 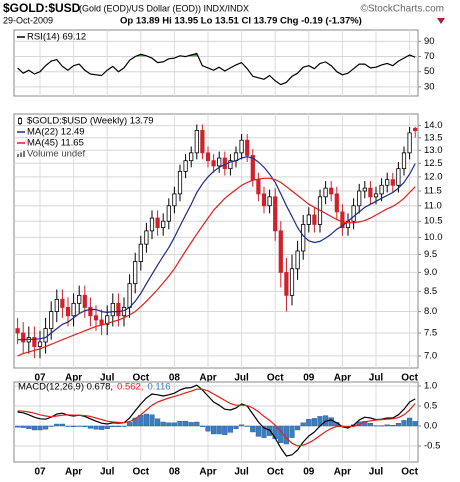 I want to click on y-tick-label: 12.0, so click(x=433, y=176).